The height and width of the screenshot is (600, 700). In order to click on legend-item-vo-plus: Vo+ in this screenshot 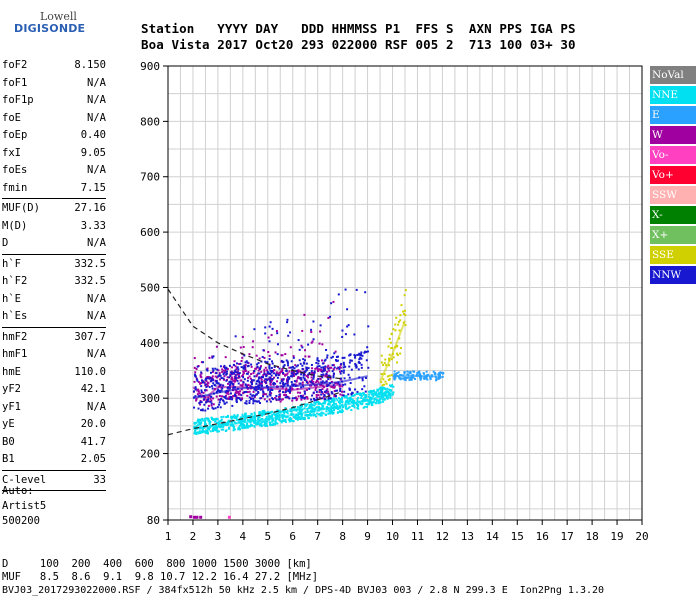, I will do `click(673, 175)`.